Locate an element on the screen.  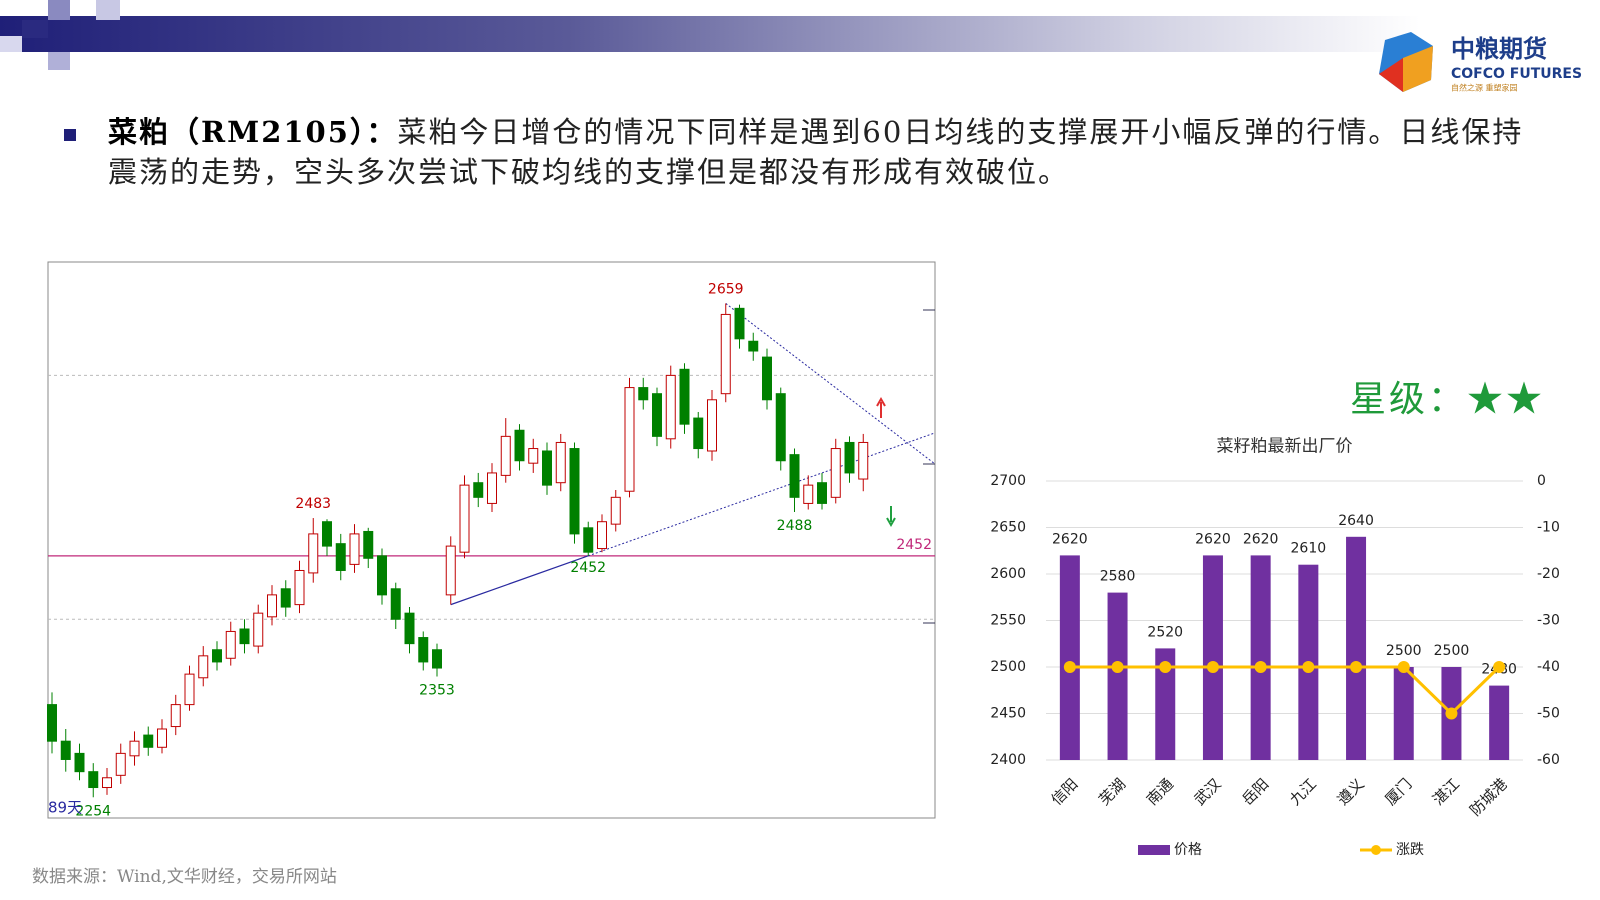
y2-tick-label: -60 is located at coordinates (1548, 760).